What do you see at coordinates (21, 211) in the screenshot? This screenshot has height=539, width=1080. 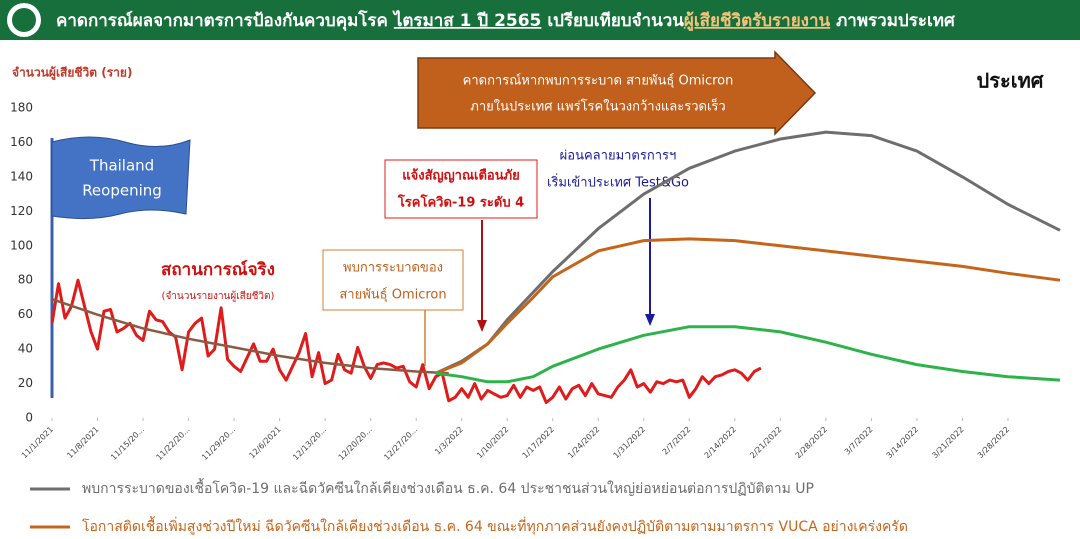 I see `y-tick-label: 120` at bounding box center [21, 211].